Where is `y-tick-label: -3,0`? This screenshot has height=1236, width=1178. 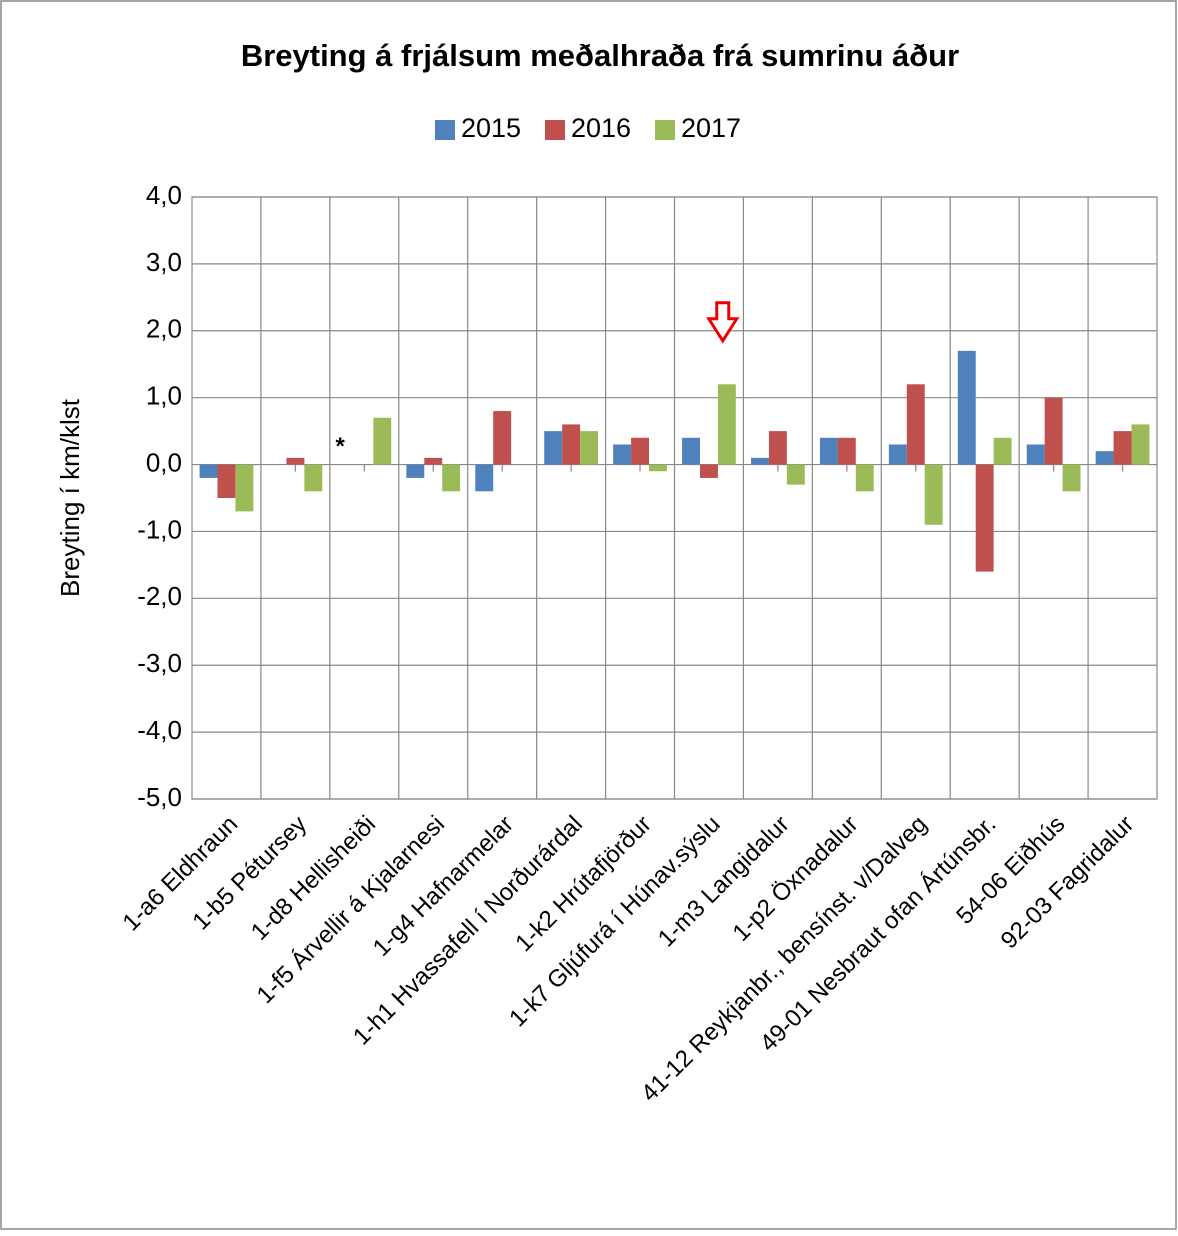
y-tick-label: -3,0 is located at coordinates (159, 663).